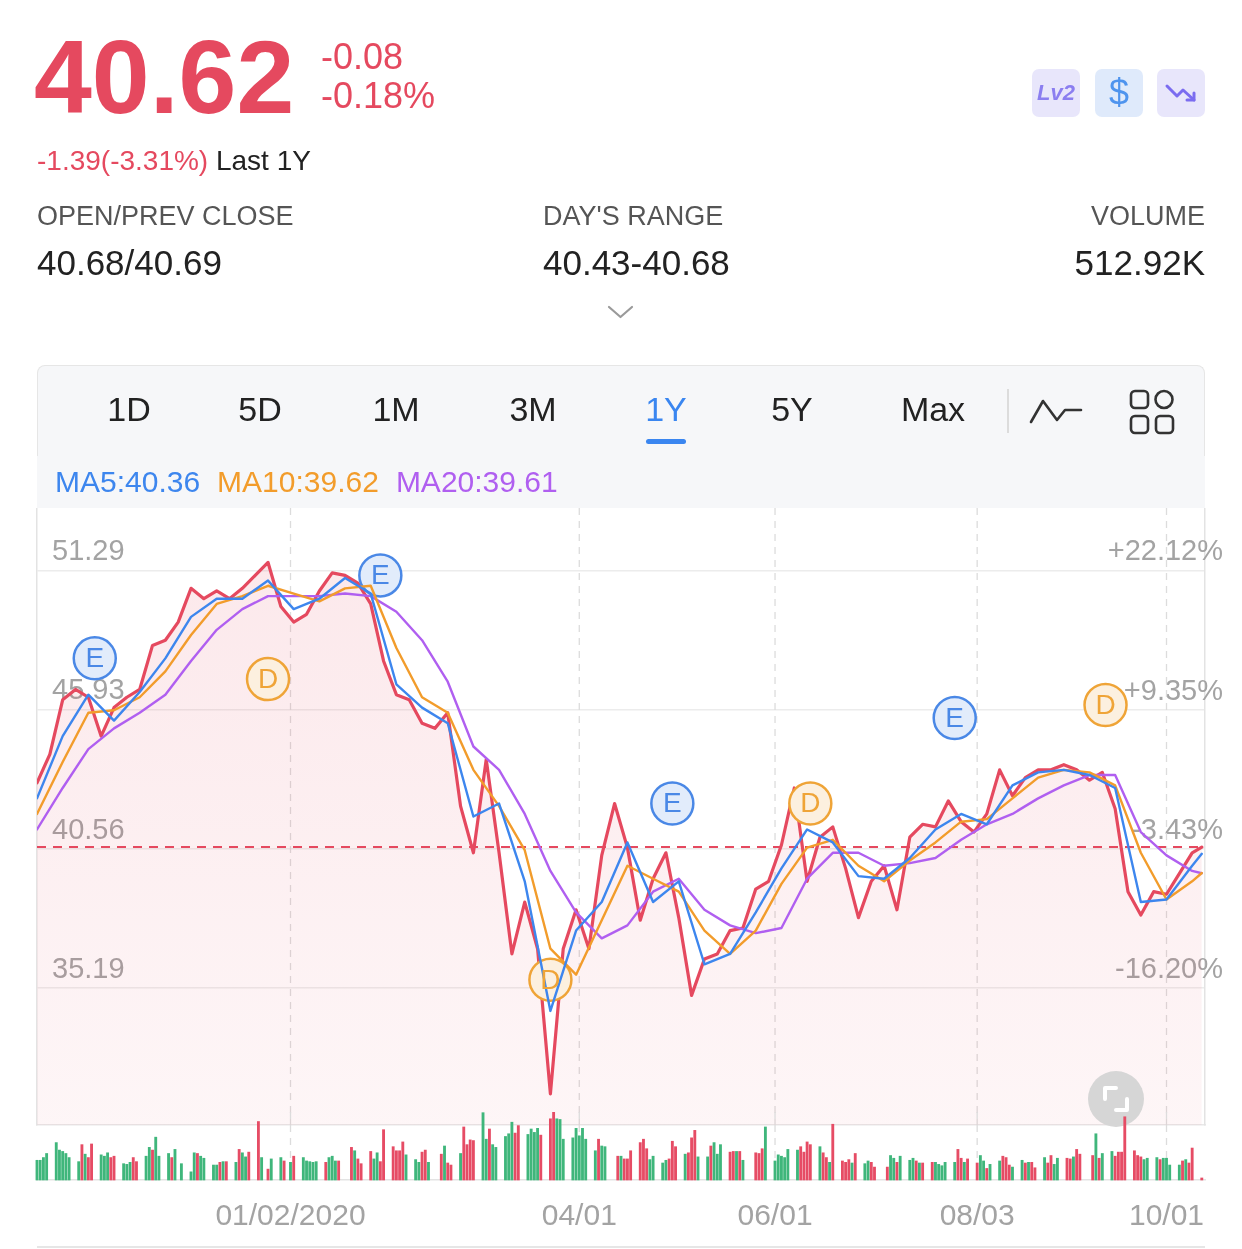  I want to click on text: 1D, so click(129, 410).